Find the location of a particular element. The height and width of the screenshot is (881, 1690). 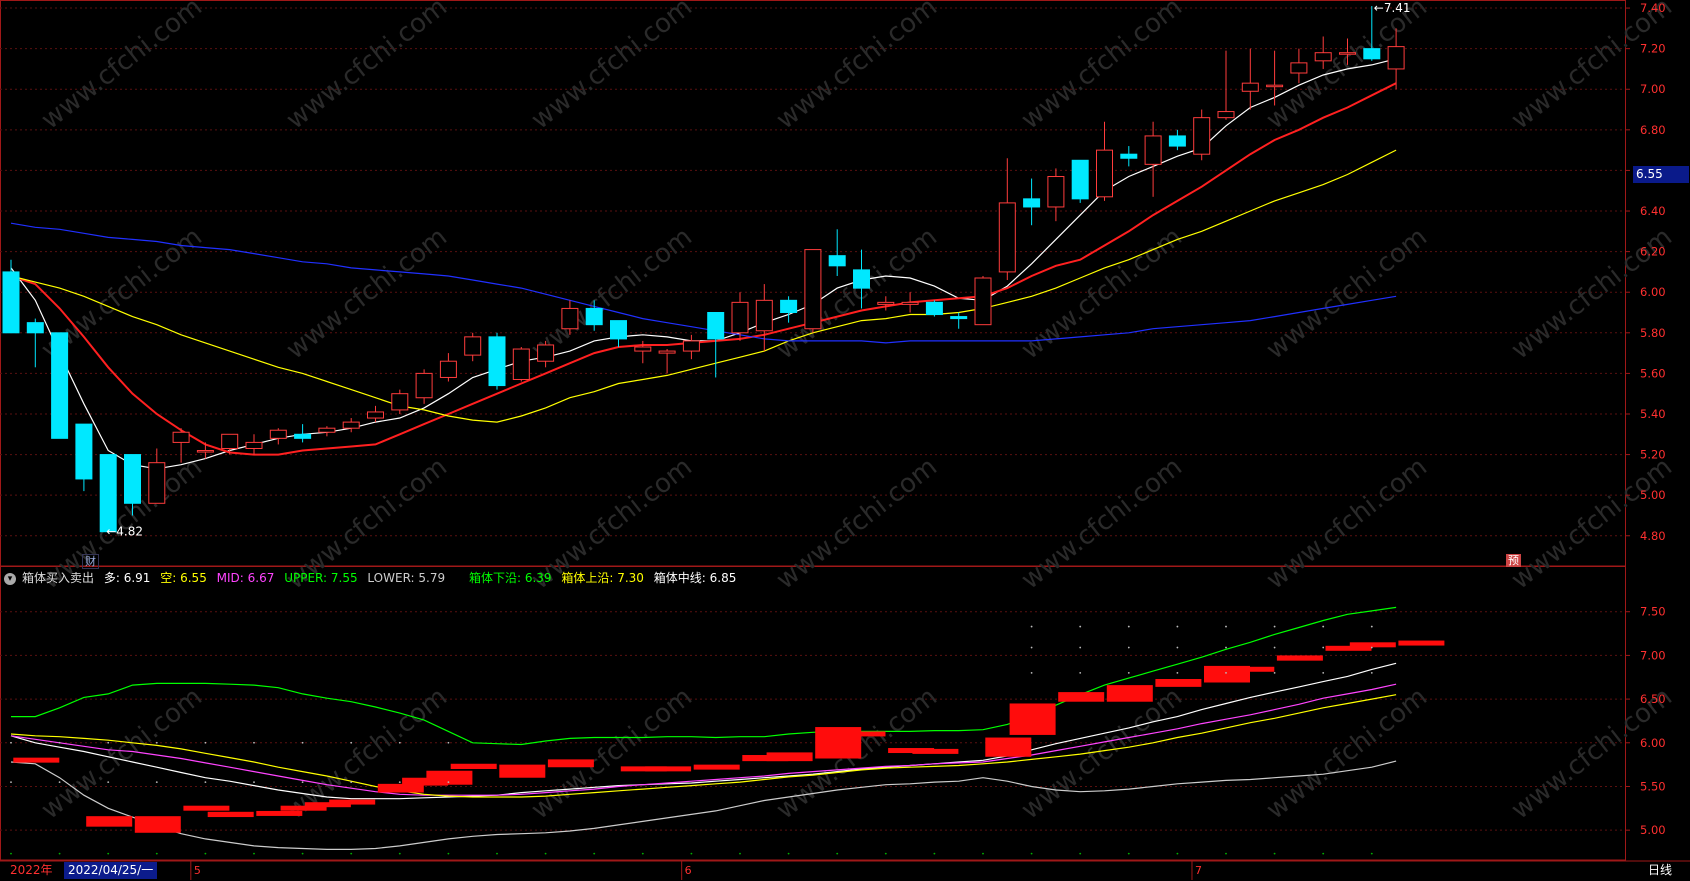

month-label: 5 is located at coordinates (197, 870).